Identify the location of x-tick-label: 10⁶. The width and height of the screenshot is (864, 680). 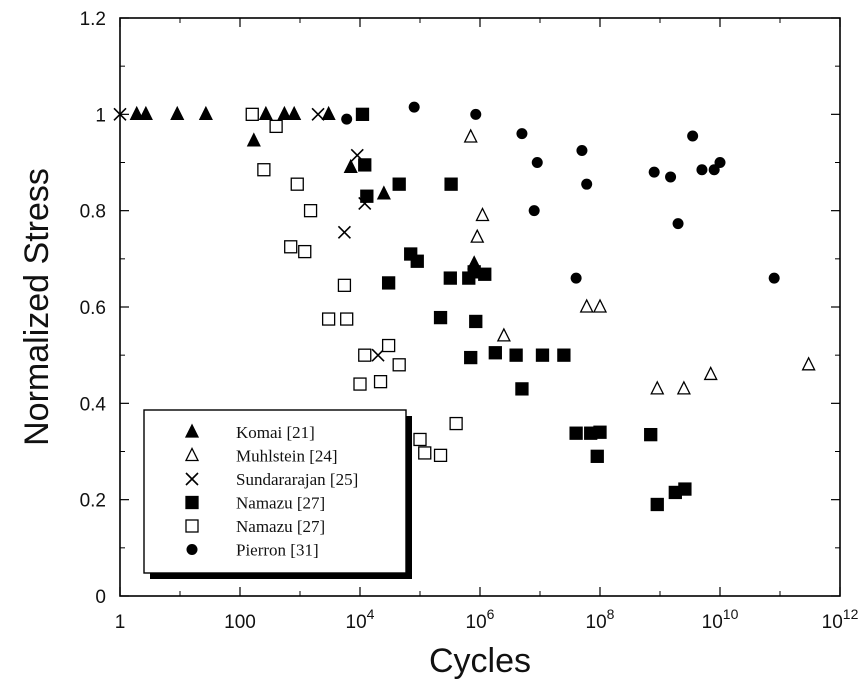
(480, 619).